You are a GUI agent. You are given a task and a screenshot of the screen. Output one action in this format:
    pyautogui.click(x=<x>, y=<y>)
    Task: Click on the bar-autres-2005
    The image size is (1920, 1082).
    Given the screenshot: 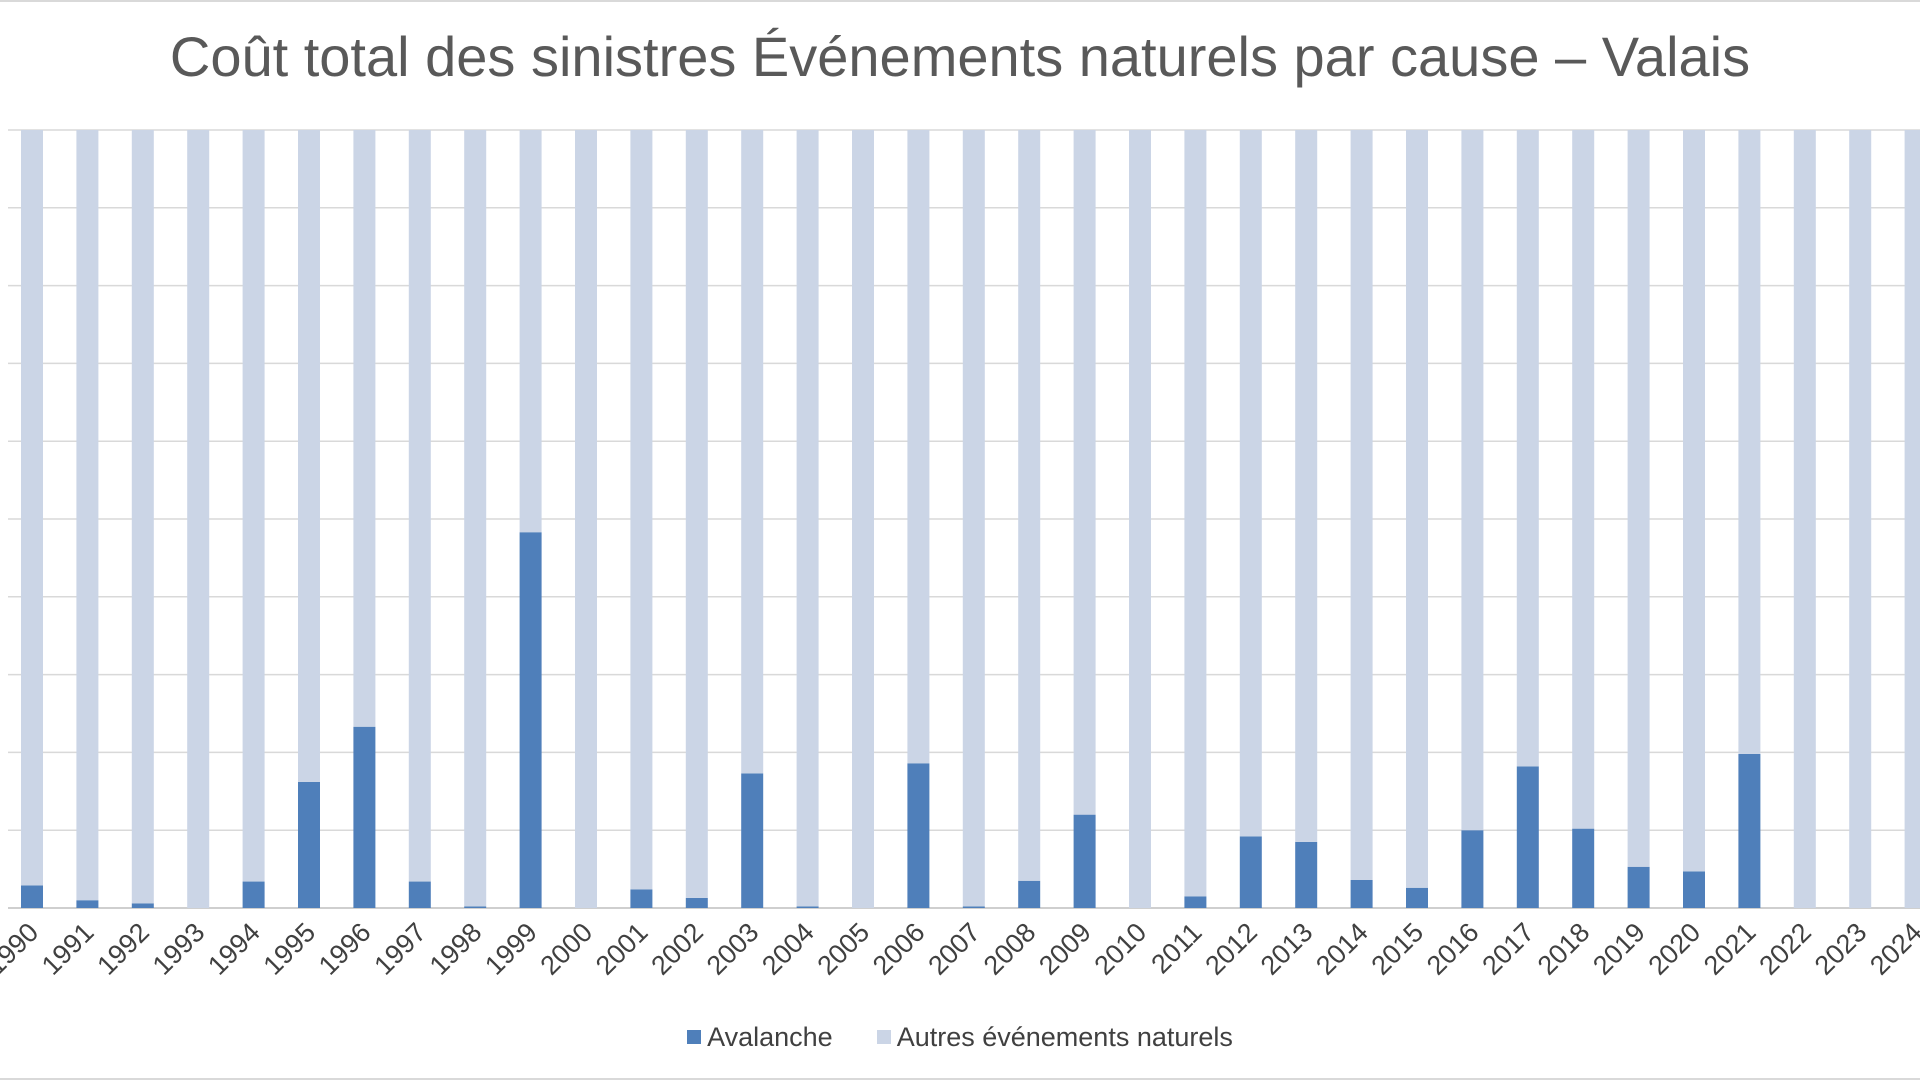 What is the action you would take?
    pyautogui.click(x=863, y=519)
    